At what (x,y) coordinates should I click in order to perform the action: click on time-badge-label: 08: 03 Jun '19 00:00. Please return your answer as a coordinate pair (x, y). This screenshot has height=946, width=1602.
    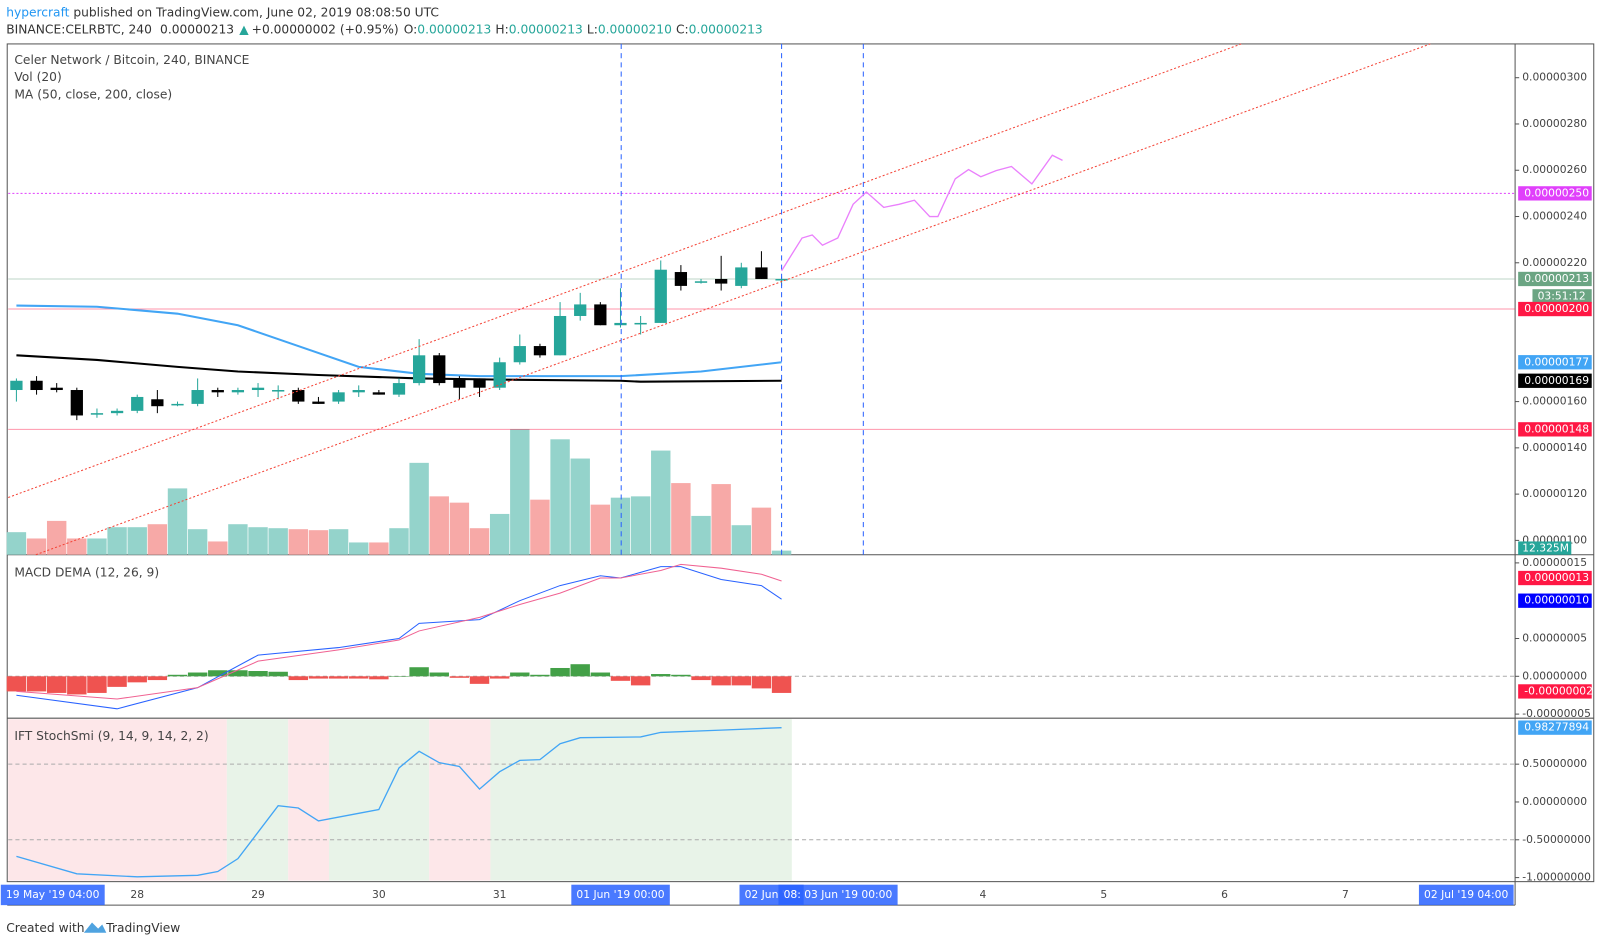
    Looking at the image, I should click on (838, 894).